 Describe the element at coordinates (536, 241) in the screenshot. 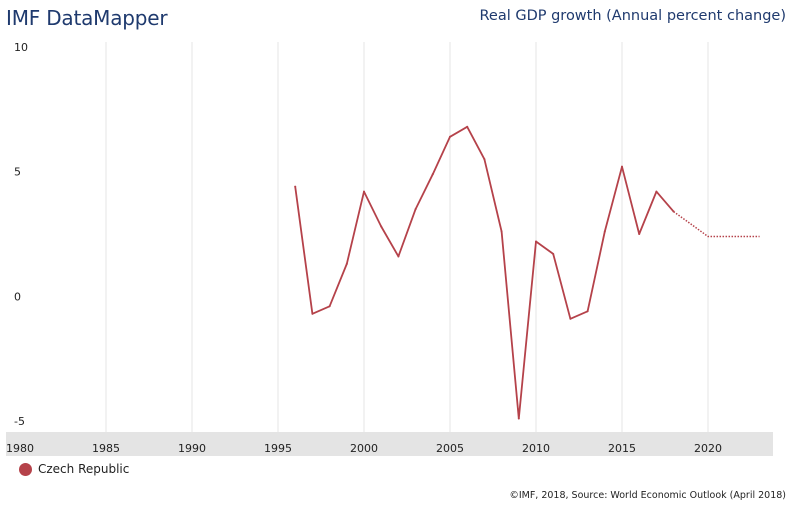

I see `data-point-2010` at that location.